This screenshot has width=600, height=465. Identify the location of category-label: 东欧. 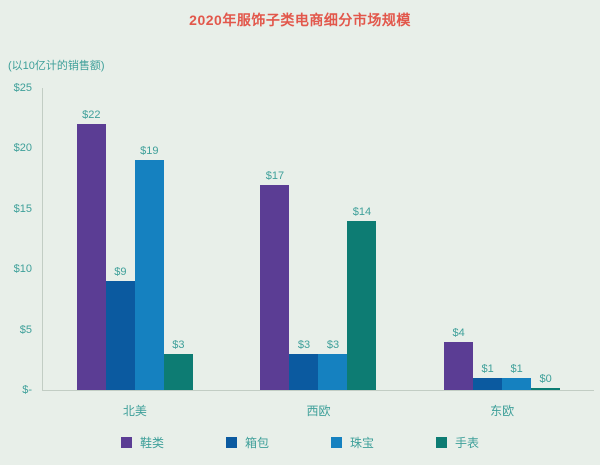
(502, 411).